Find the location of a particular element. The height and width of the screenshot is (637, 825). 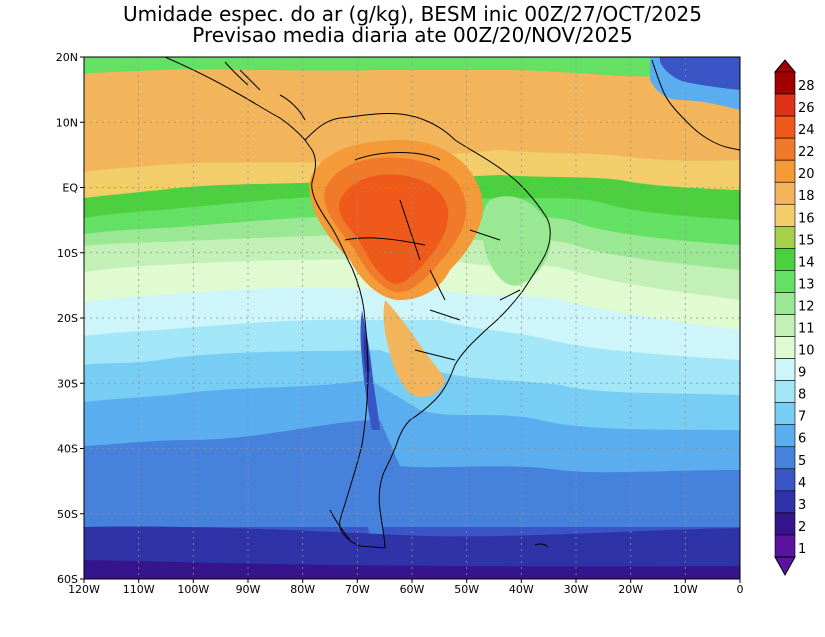

latitude-axis: 20N 10N EQ 10S 20S 30S 40S 50S 60S is located at coordinates (70, 318).